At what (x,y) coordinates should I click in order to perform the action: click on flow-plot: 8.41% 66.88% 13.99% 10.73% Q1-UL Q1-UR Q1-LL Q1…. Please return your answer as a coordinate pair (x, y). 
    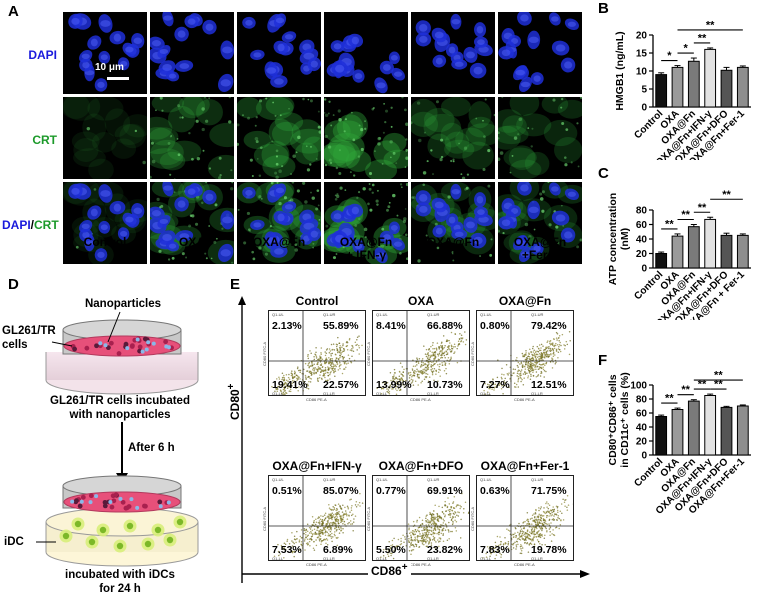
    Looking at the image, I should click on (421, 353).